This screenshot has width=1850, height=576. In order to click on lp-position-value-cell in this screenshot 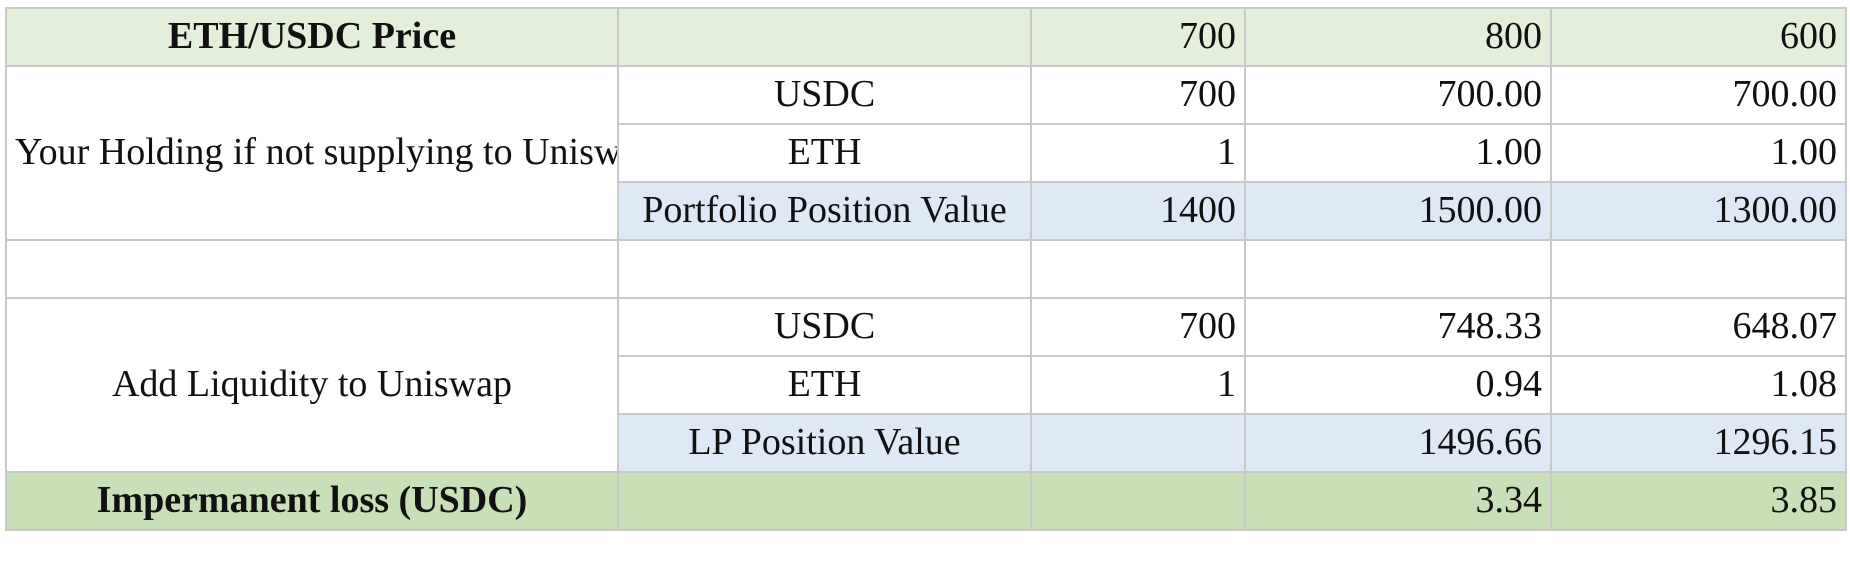, I will do `click(1138, 443)`.